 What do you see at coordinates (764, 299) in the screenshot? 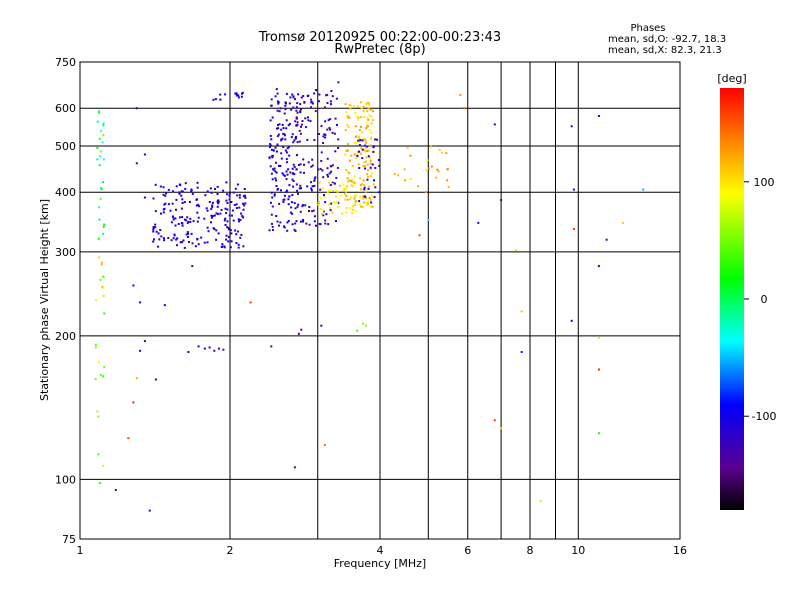
I see `colorbar-tick-label: 0` at bounding box center [764, 299].